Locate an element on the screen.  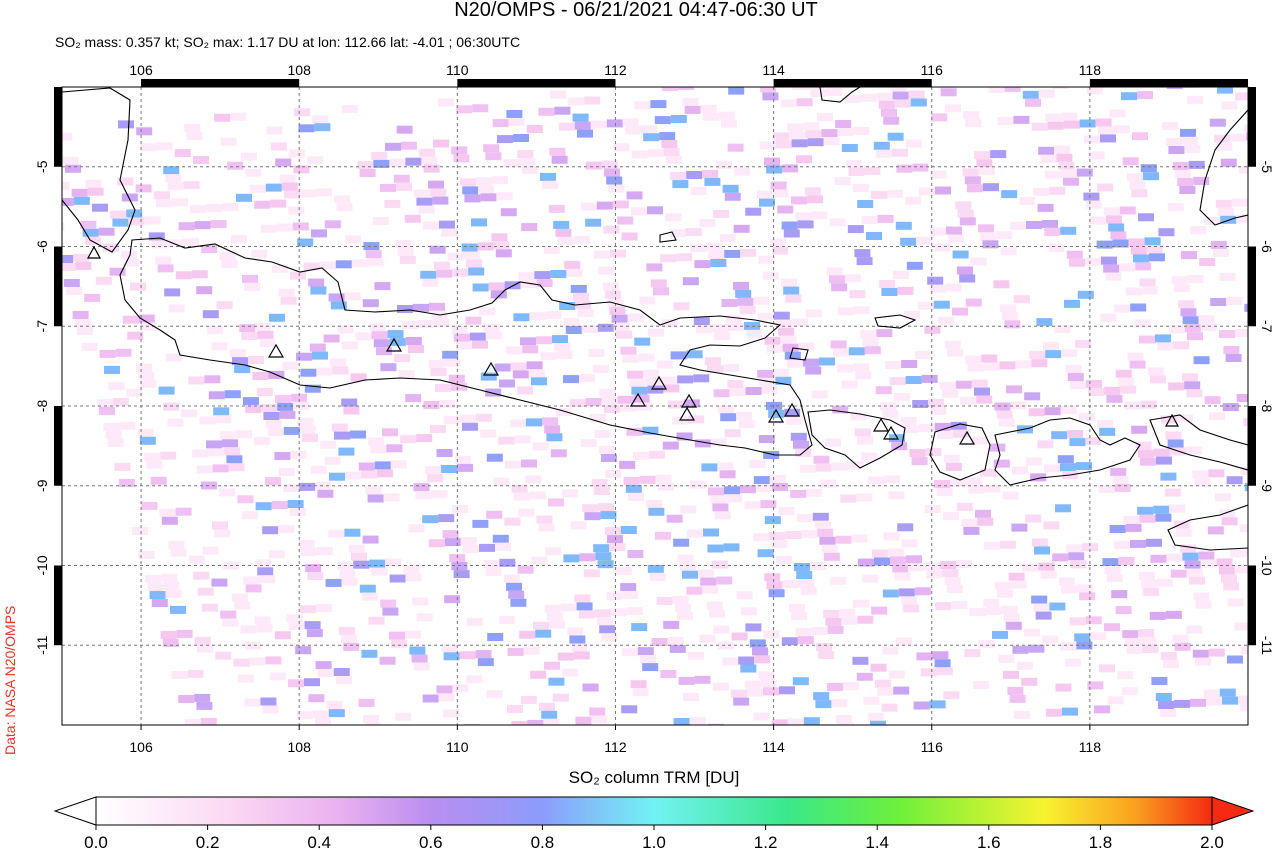
x-tick-label: 110 is located at coordinates (457, 70).